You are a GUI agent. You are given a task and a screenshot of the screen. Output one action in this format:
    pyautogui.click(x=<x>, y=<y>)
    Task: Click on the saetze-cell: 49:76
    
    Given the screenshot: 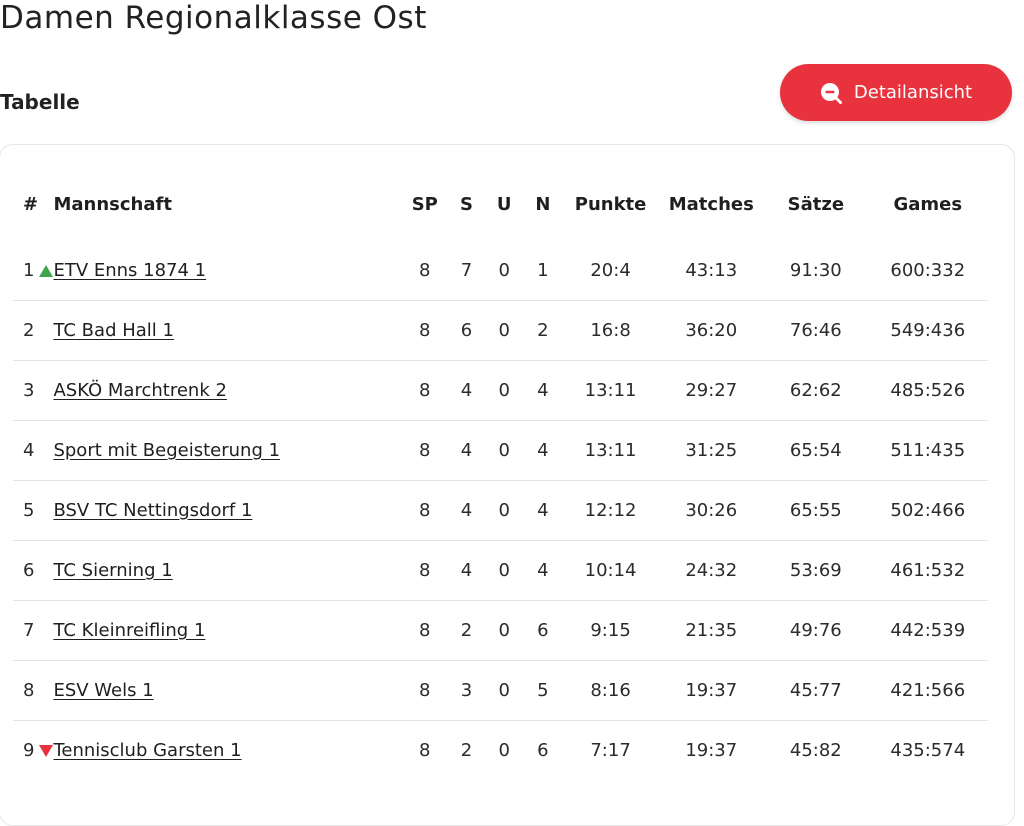 What is the action you would take?
    pyautogui.click(x=816, y=630)
    